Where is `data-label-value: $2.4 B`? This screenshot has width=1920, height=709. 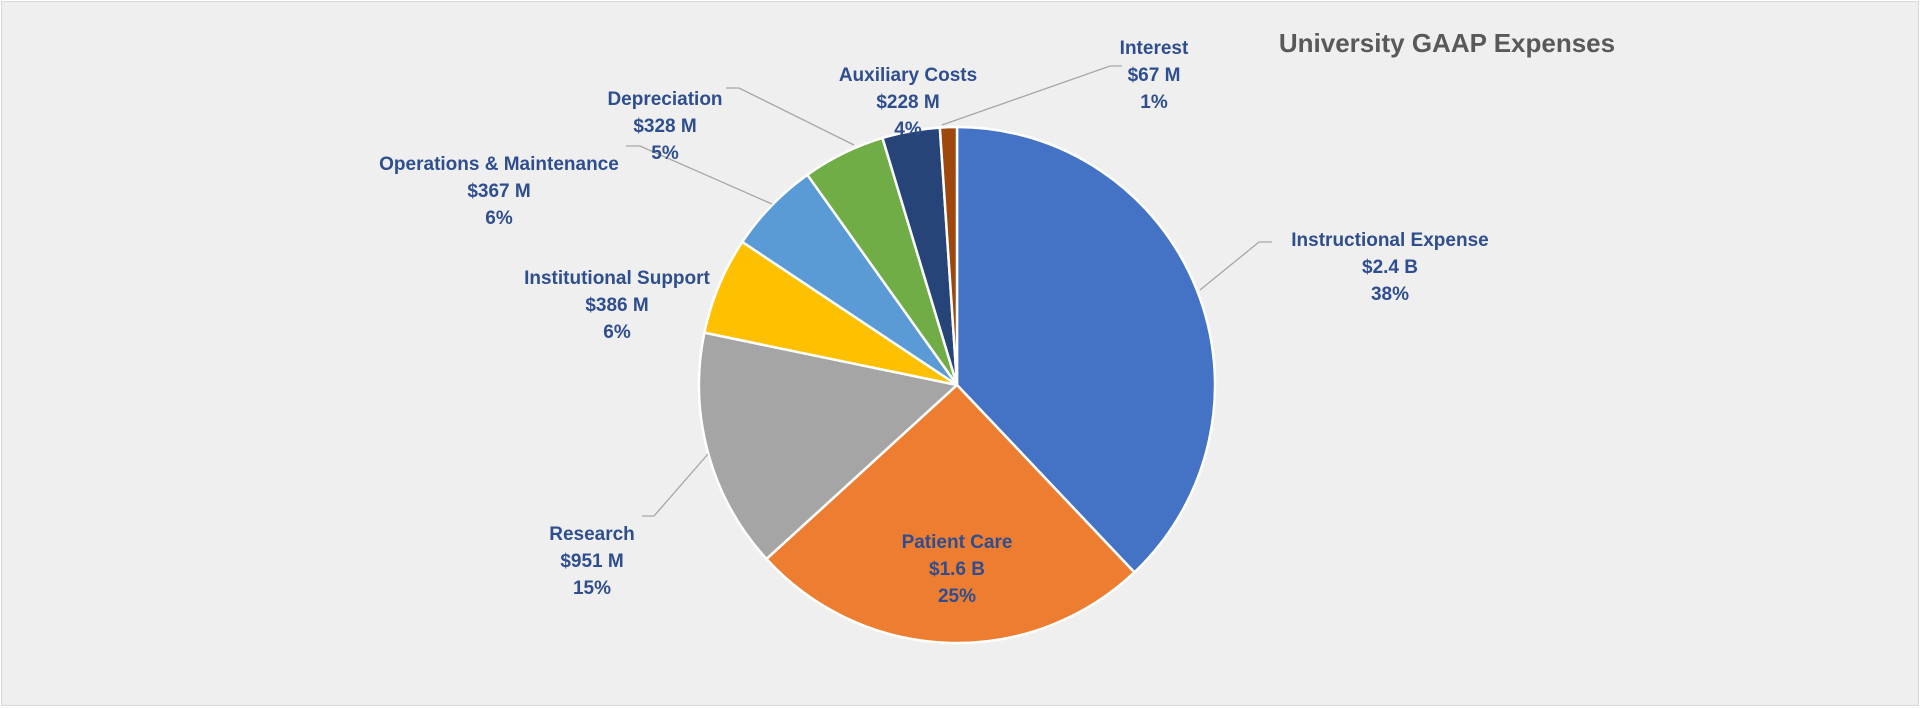
data-label-value: $2.4 B is located at coordinates (1390, 267).